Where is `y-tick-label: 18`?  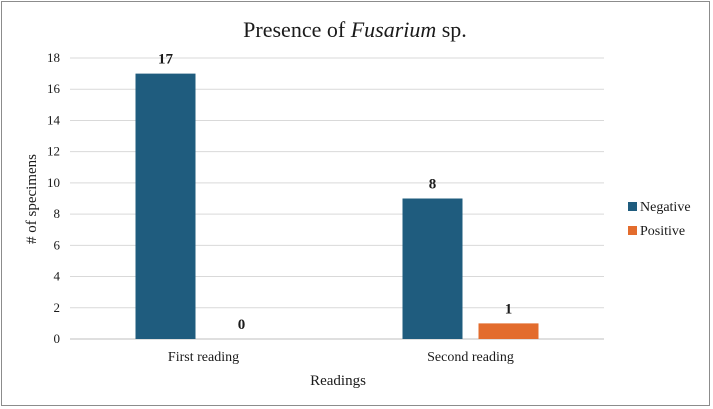
y-tick-label: 18 is located at coordinates (53, 57).